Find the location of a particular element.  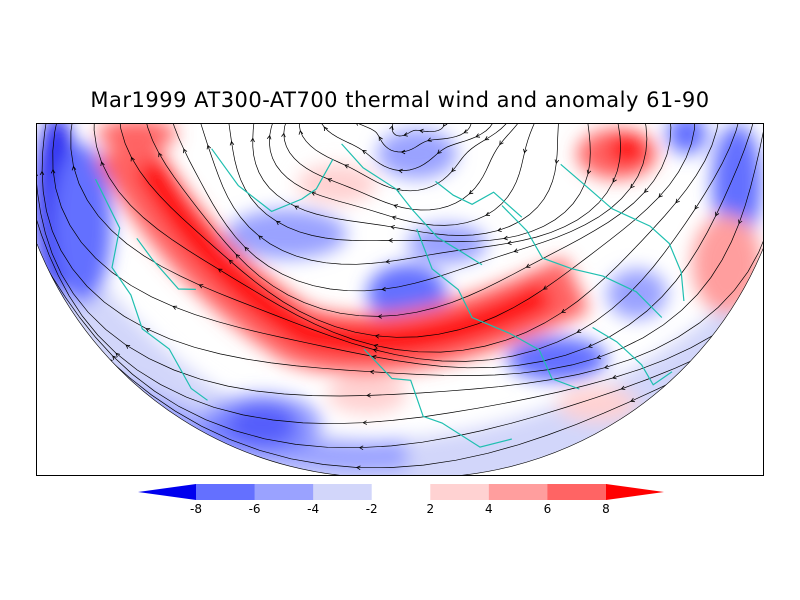

colorbar-tick-label: -8 is located at coordinates (196, 509).